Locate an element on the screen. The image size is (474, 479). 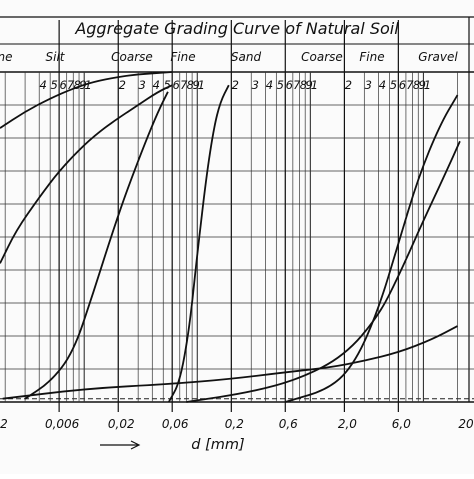
bottom-tick-label: 0,02 is located at coordinates (121, 424).